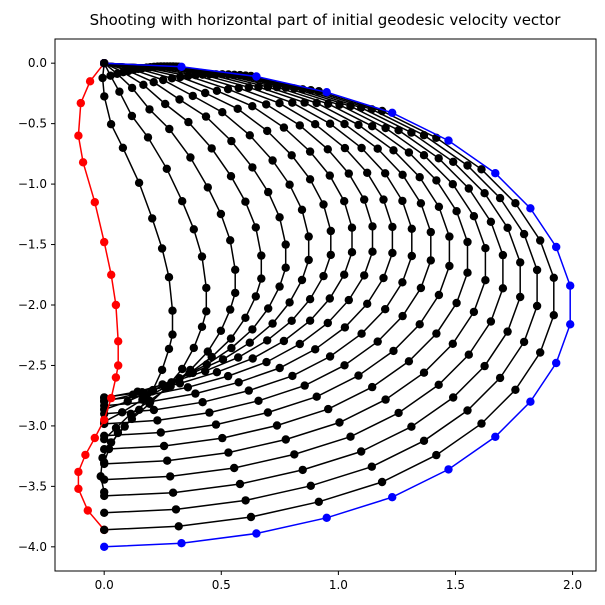 This screenshot has height=605, width=605. What do you see at coordinates (32, 426) in the screenshot?
I see `y-tick-label: −3.0` at bounding box center [32, 426].